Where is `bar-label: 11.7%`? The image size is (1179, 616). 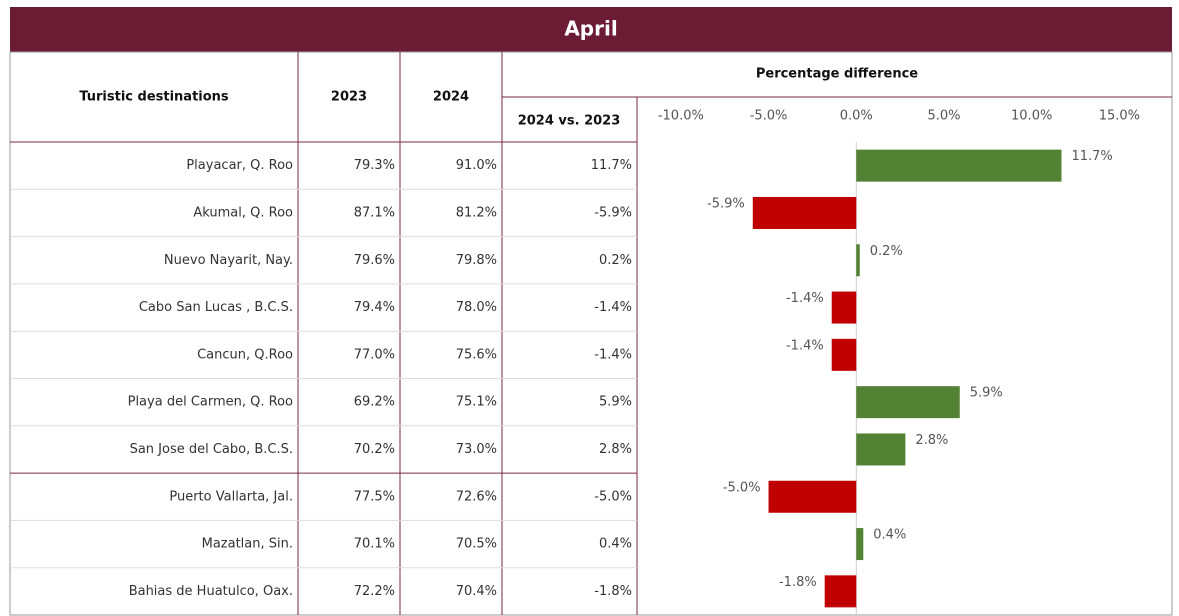 bar-label: 11.7% is located at coordinates (1091, 156).